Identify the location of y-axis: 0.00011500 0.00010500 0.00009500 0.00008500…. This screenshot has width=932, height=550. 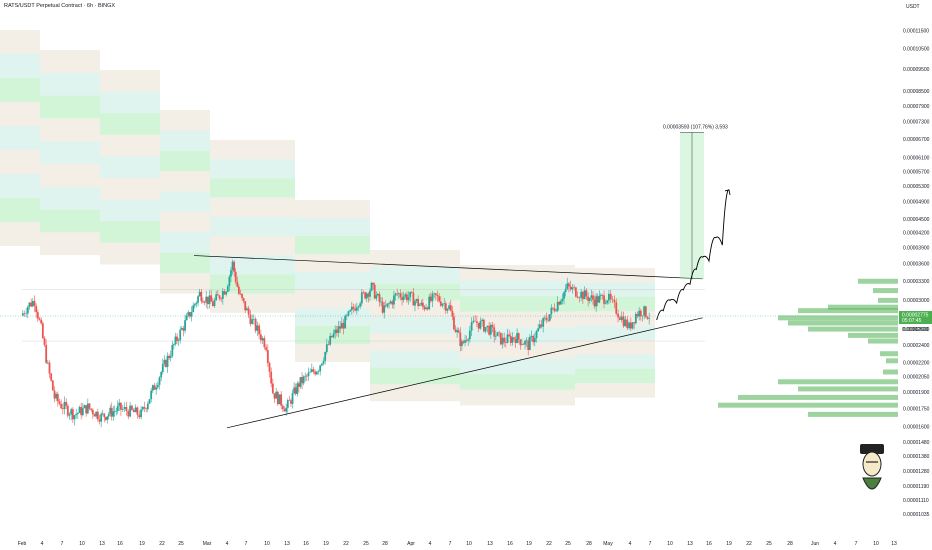
(916, 272).